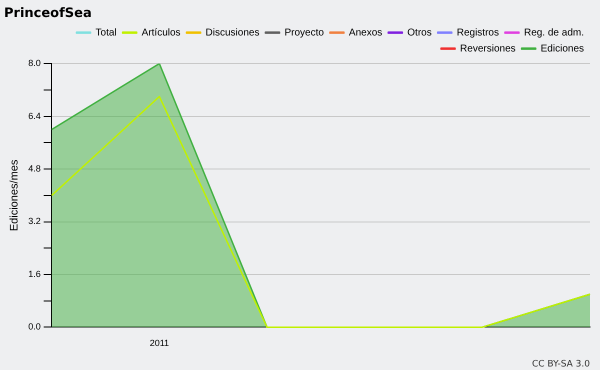  What do you see at coordinates (161, 32) in the screenshot?
I see `legend-label: Artículos` at bounding box center [161, 32].